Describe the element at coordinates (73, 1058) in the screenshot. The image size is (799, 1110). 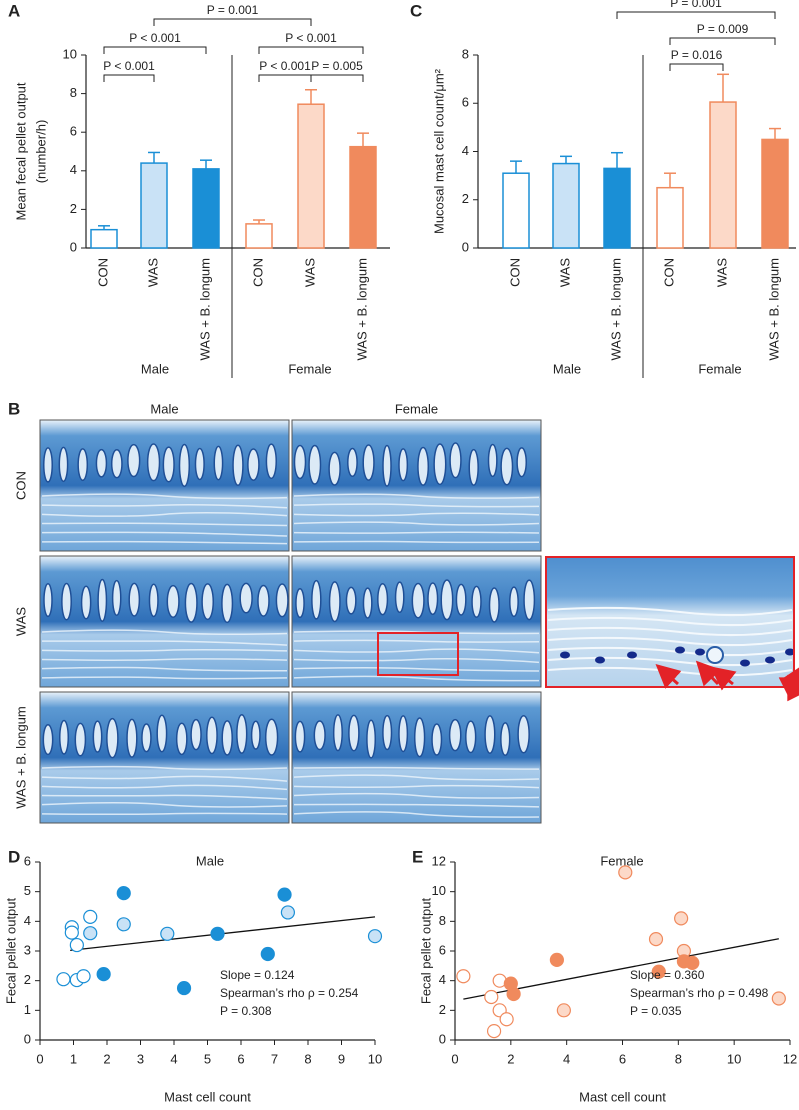
I see `x-tick-label: 1` at that location.